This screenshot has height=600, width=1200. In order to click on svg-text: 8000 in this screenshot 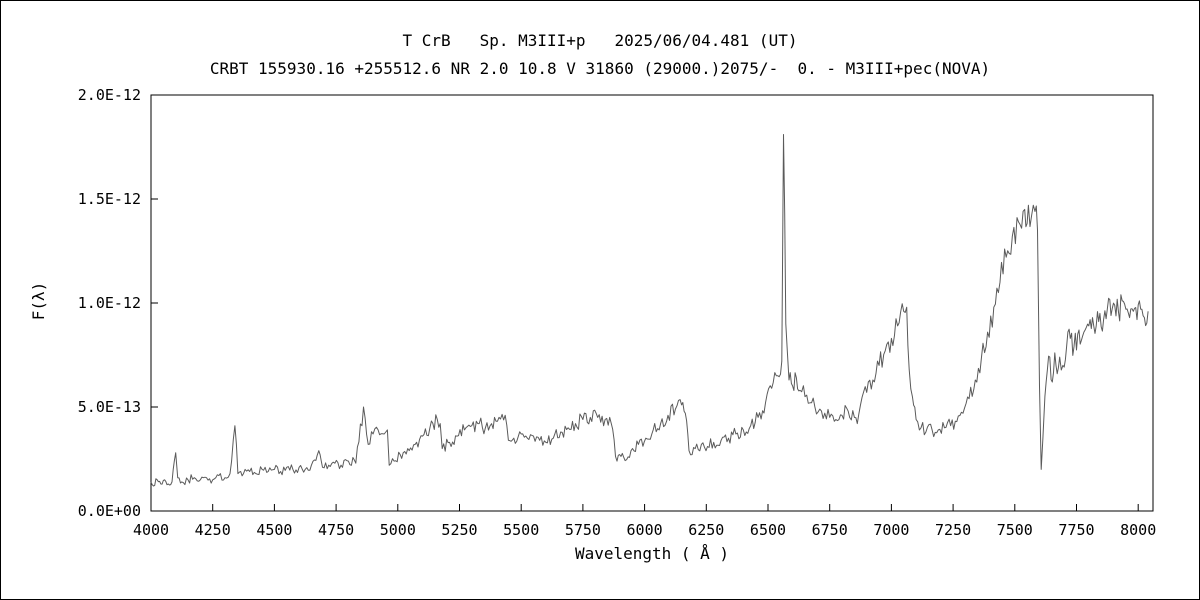, I will do `click(1138, 530)`.